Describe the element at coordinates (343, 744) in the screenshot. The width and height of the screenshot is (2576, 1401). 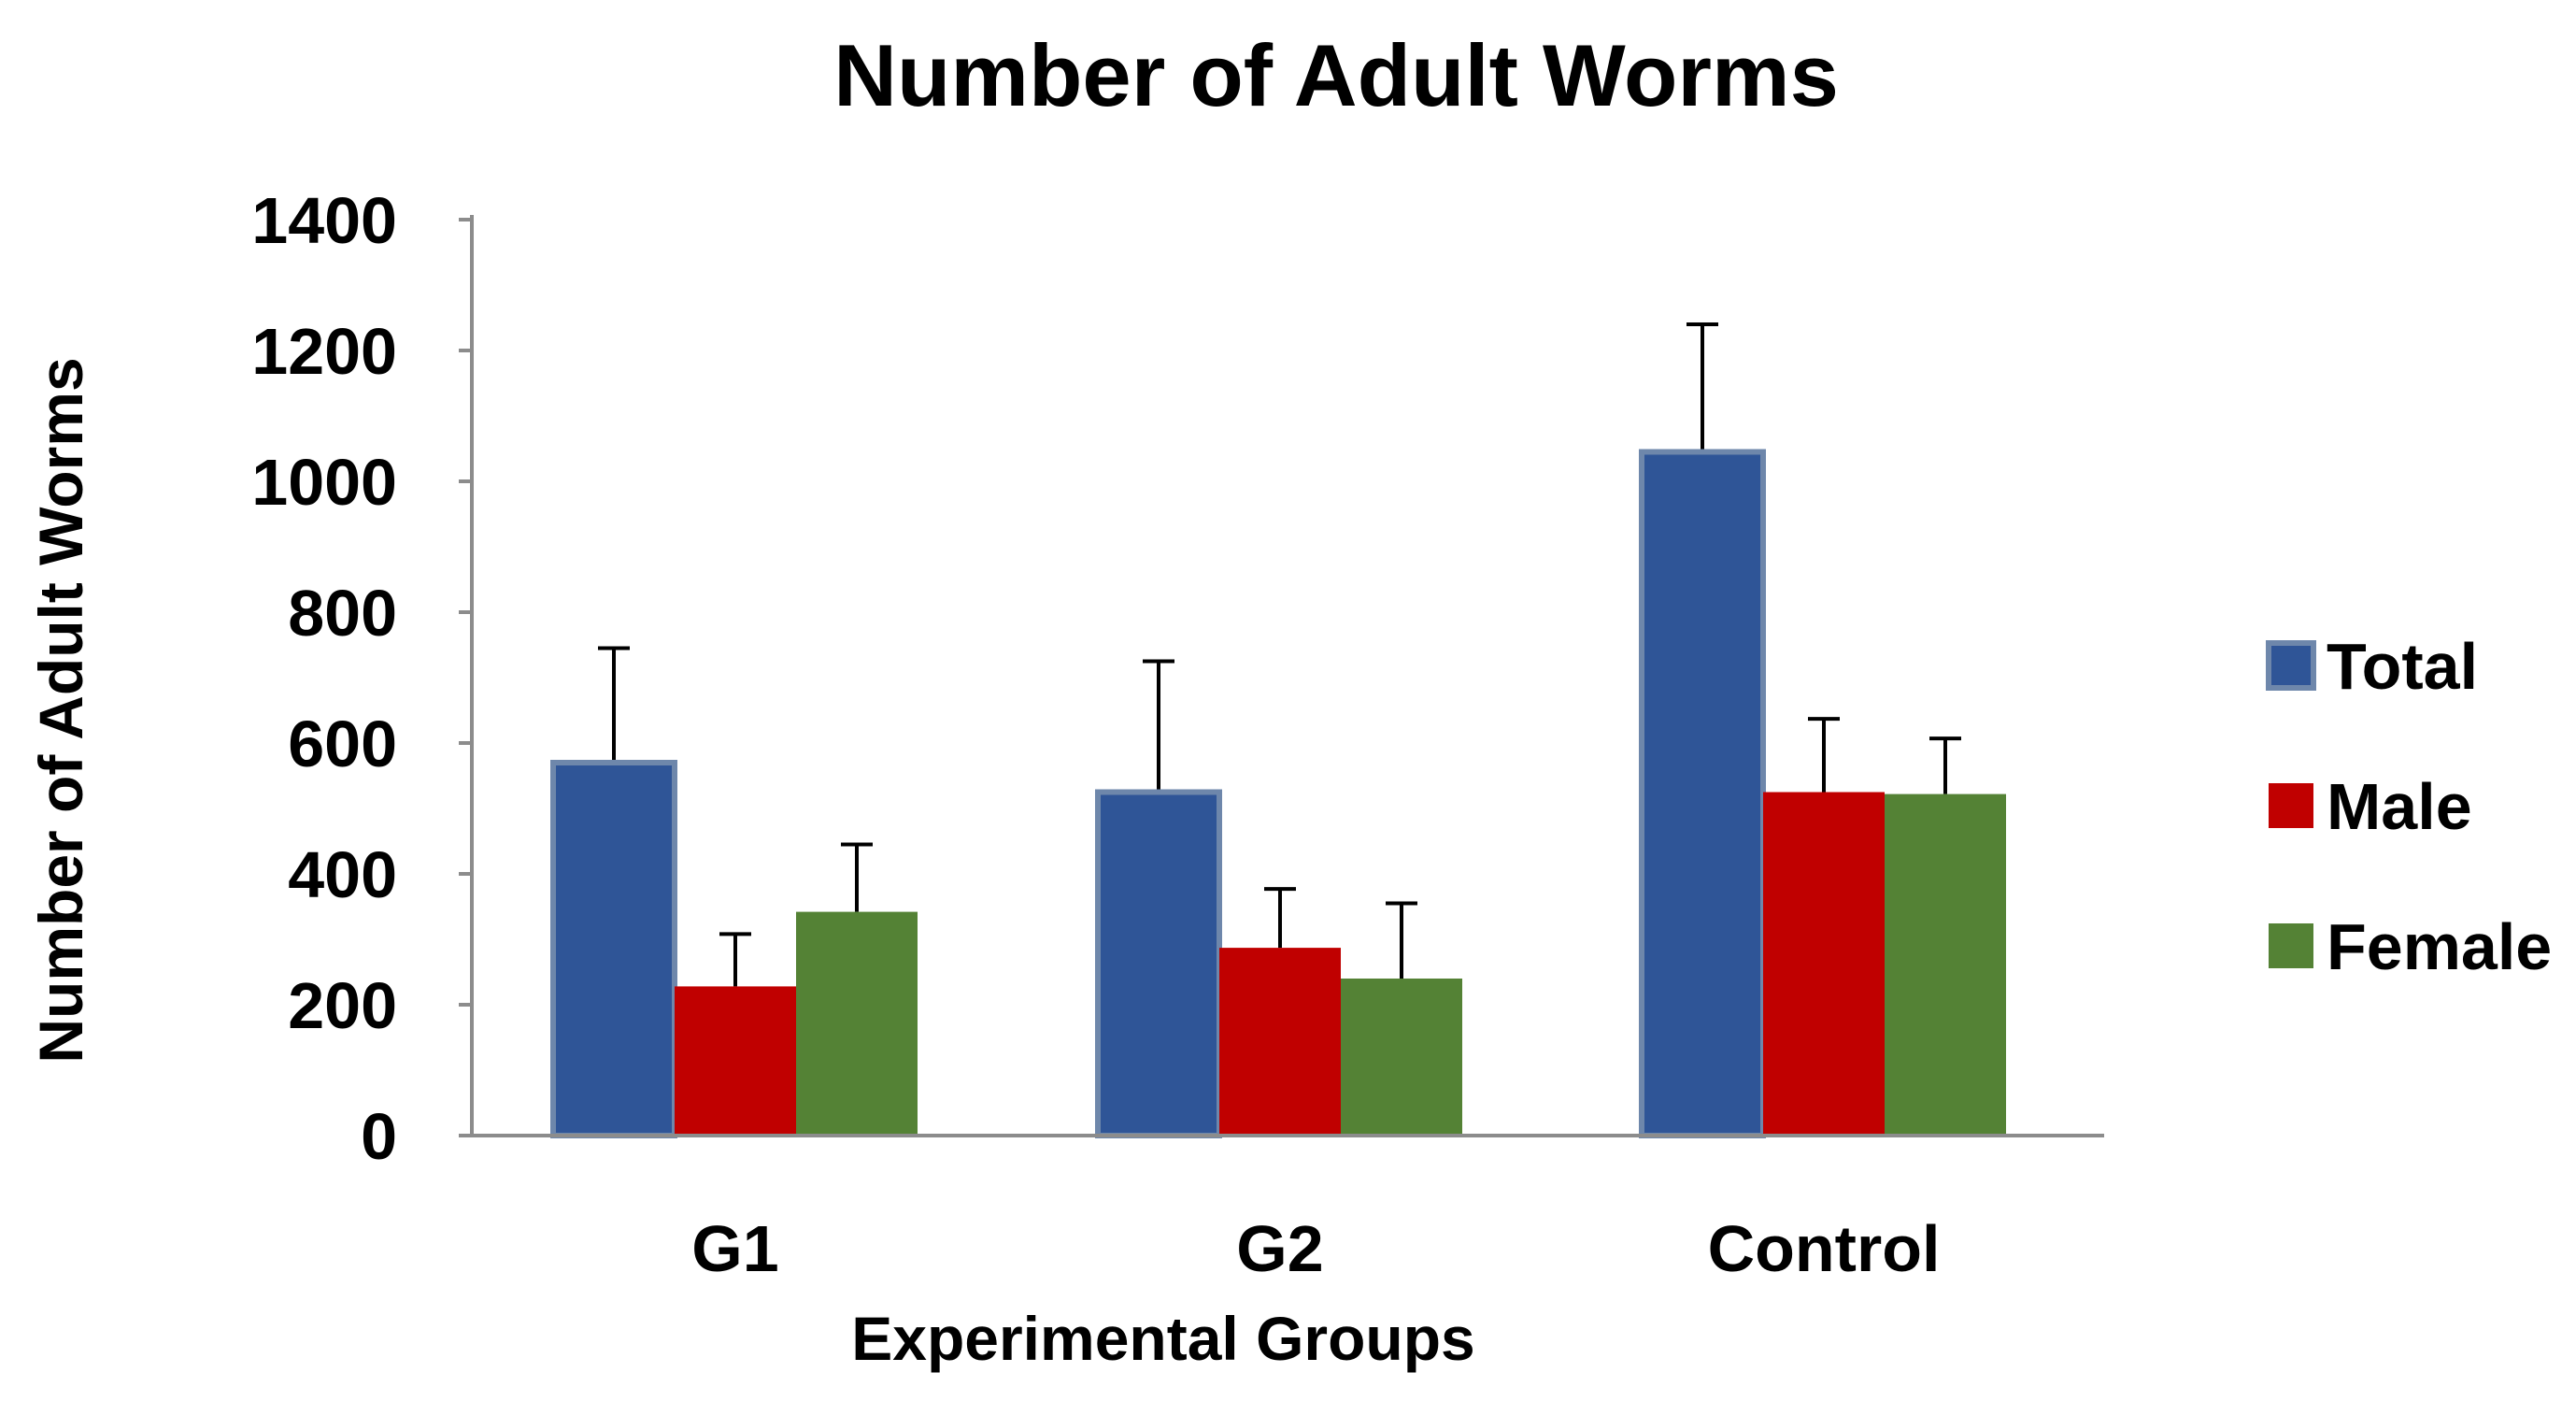
I see `y-tick-label: 600` at that location.